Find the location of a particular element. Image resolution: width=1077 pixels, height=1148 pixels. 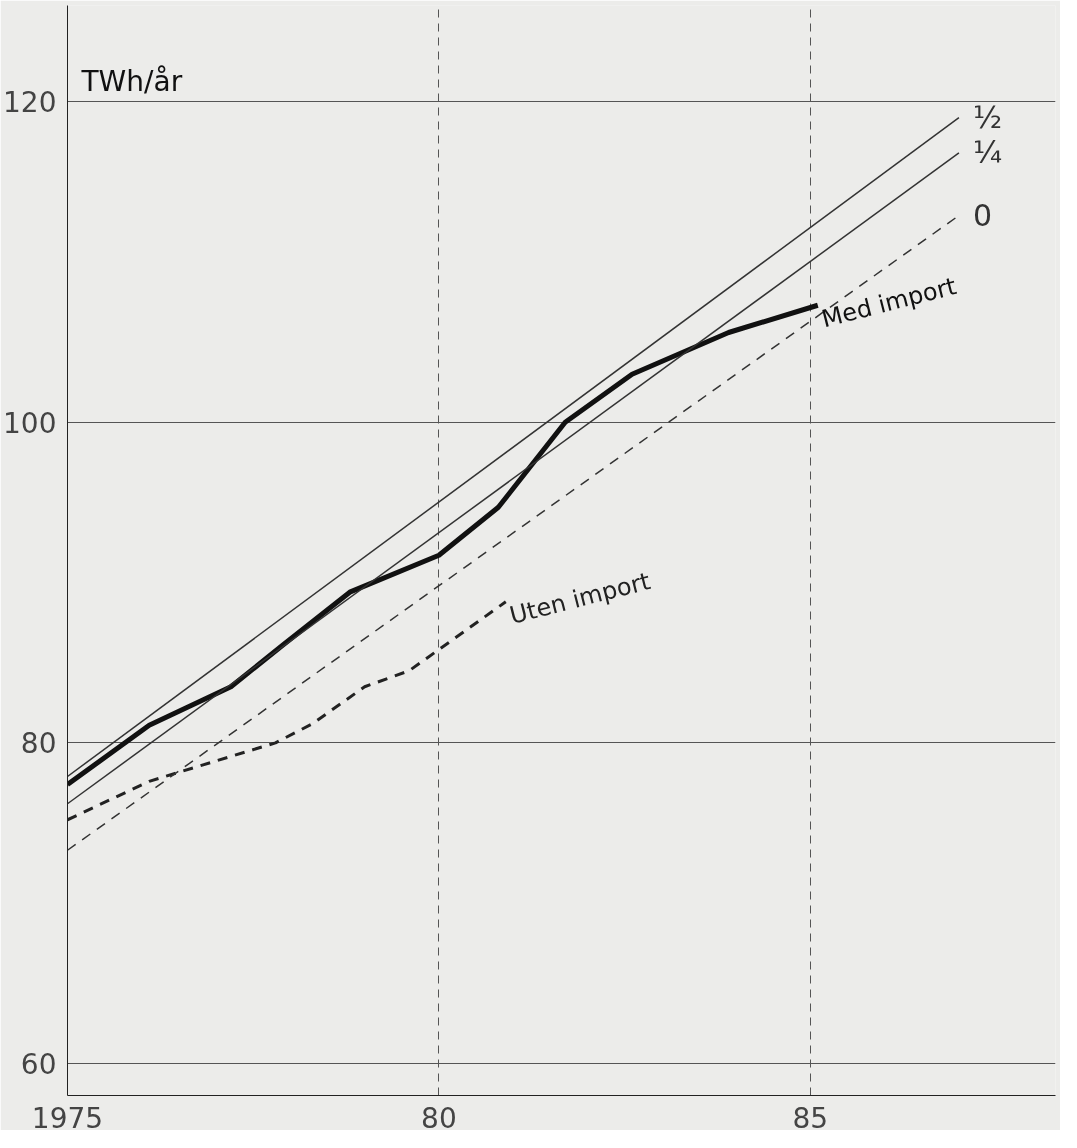

series-label: ½ is located at coordinates (987, 118).